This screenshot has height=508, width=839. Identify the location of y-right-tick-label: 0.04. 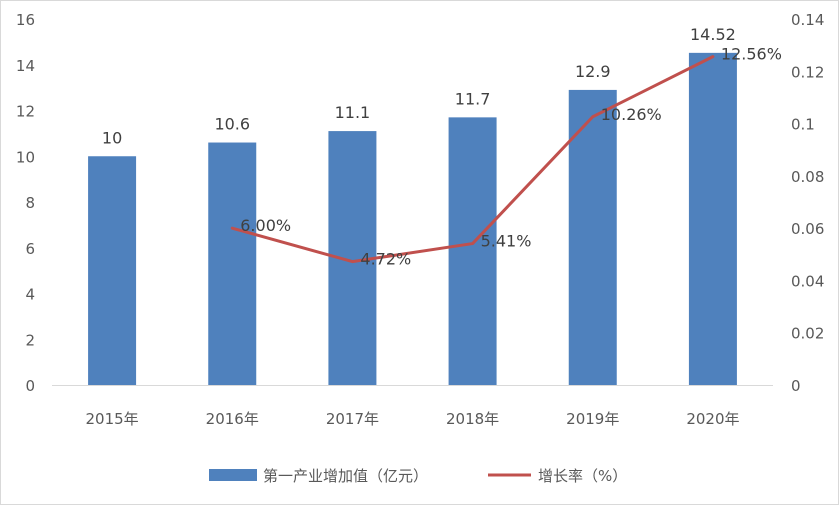
(807, 281).